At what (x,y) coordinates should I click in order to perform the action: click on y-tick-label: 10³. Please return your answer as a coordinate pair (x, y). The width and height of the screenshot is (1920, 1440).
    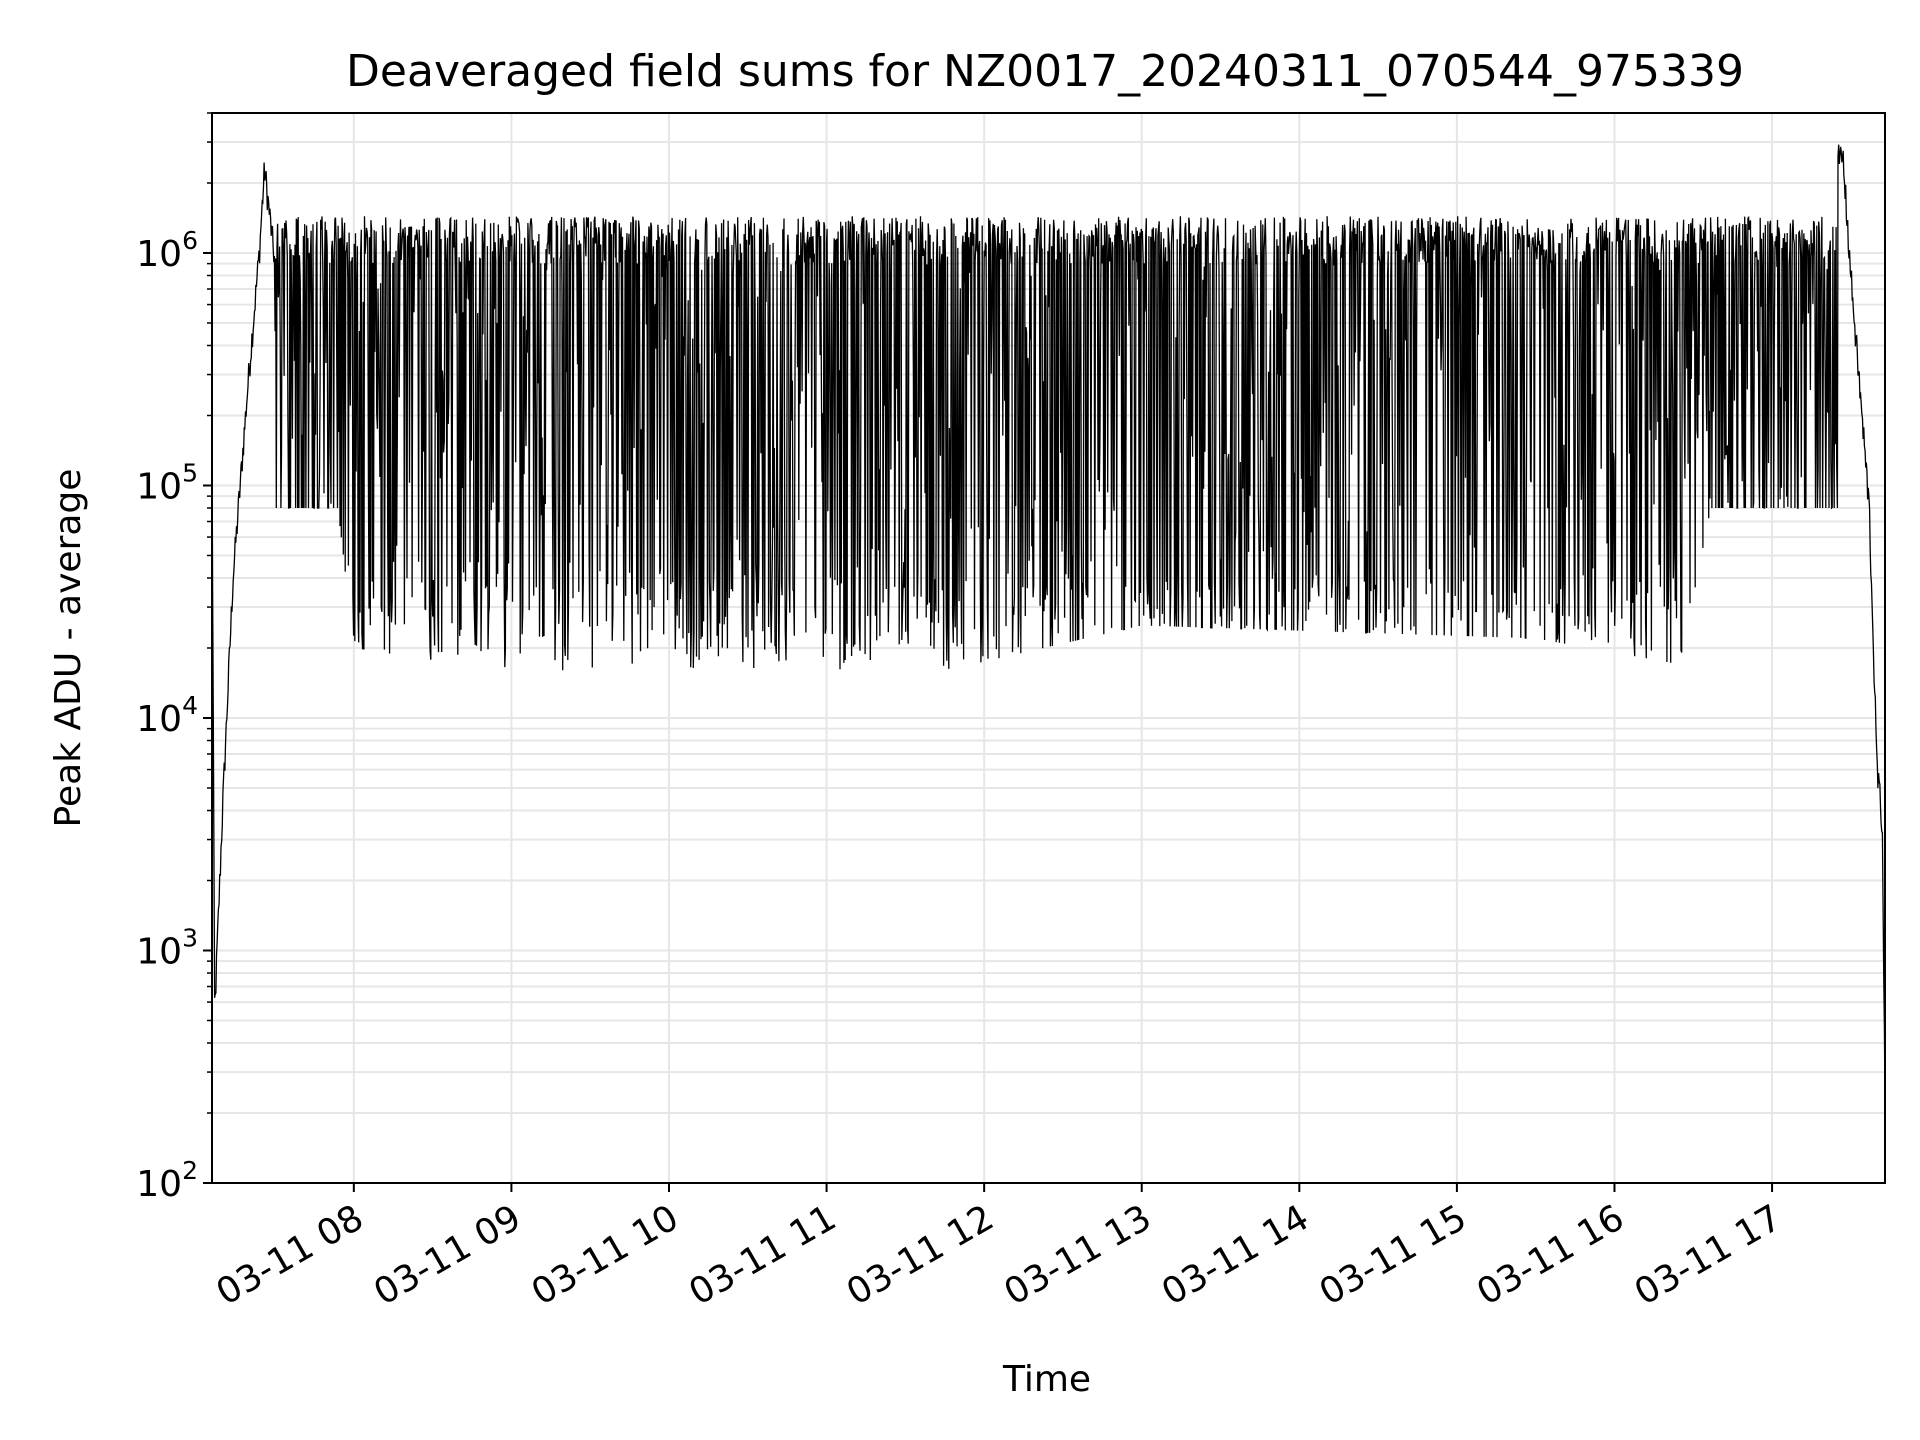
    Looking at the image, I should click on (167, 947).